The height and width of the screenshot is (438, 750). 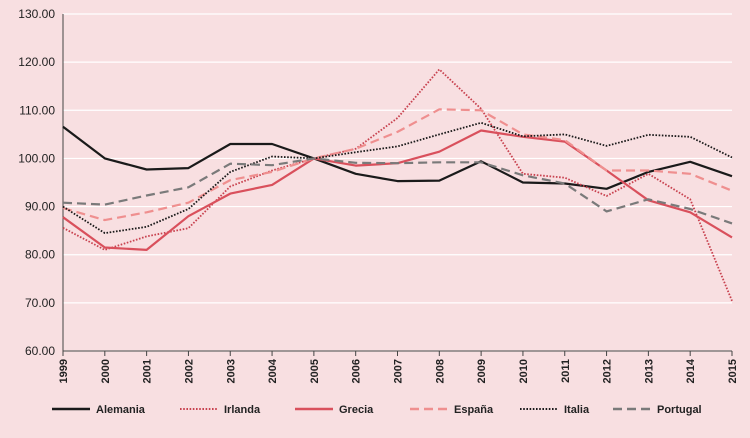 I want to click on y-tick-label: 80.00, so click(x=40, y=255).